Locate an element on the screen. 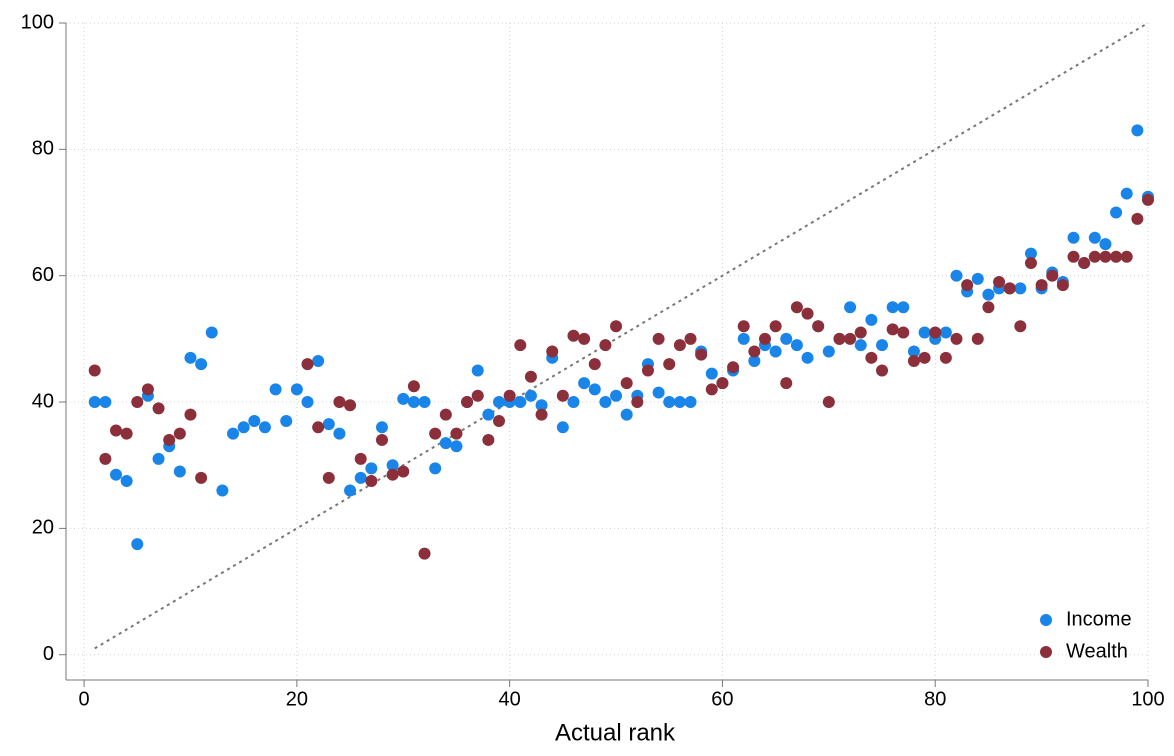 This screenshot has width=1174, height=756. x-tick-label: 40 is located at coordinates (510, 699).